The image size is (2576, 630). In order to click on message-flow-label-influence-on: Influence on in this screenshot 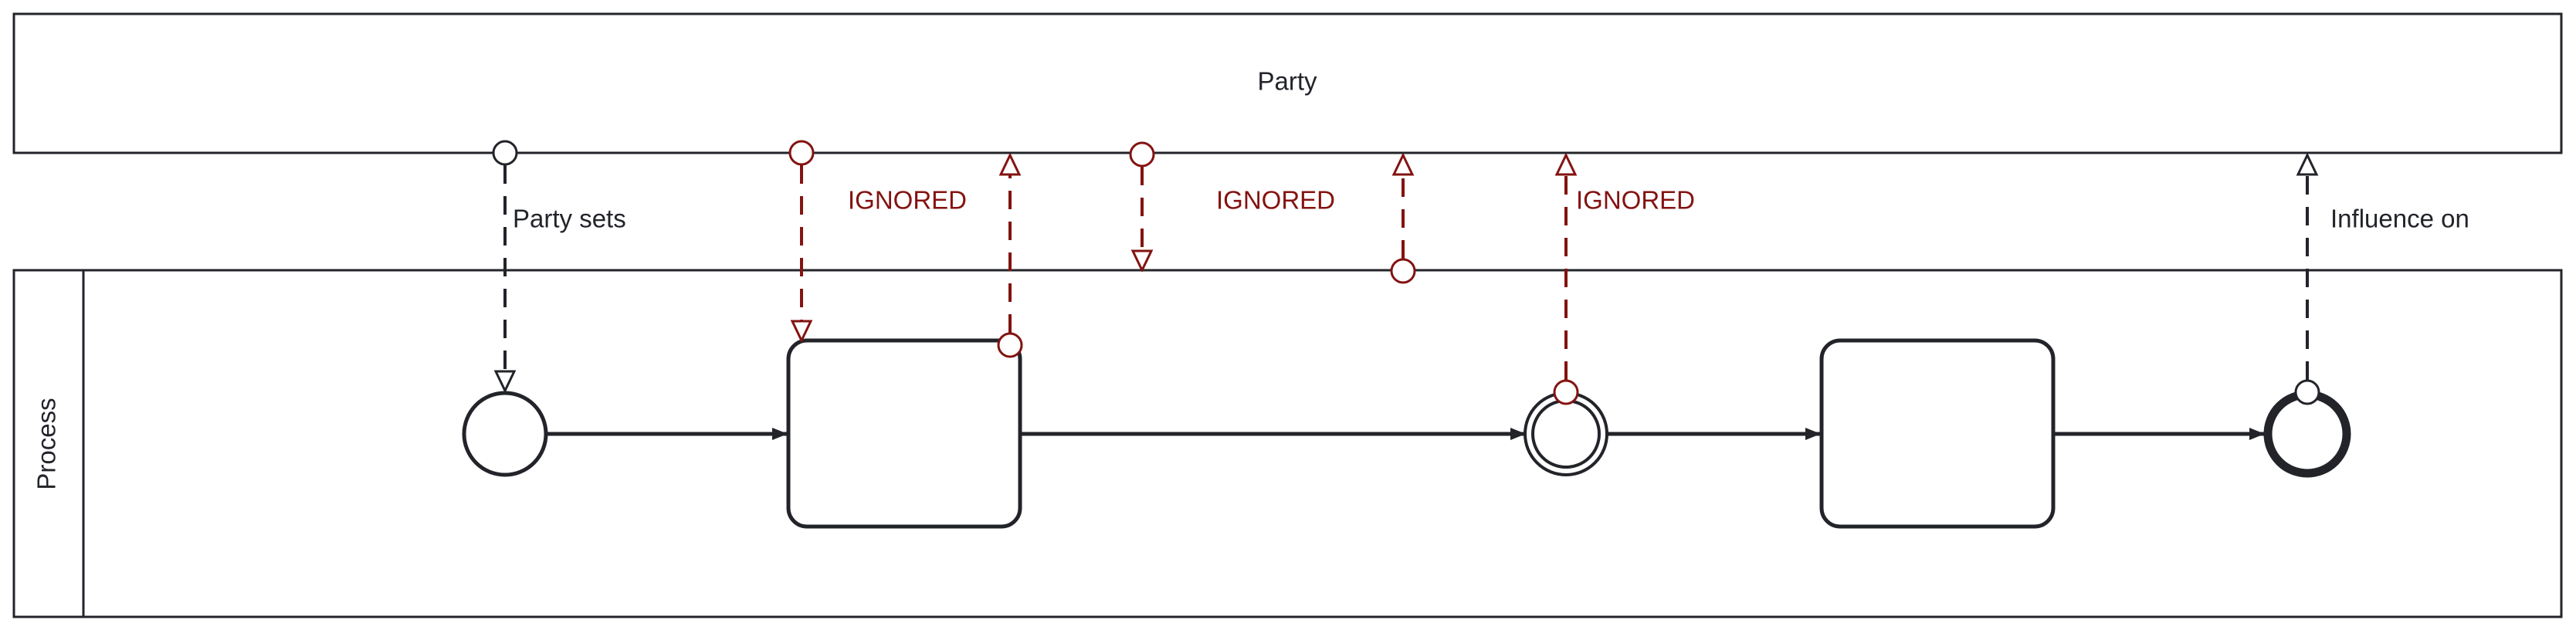, I will do `click(2399, 219)`.